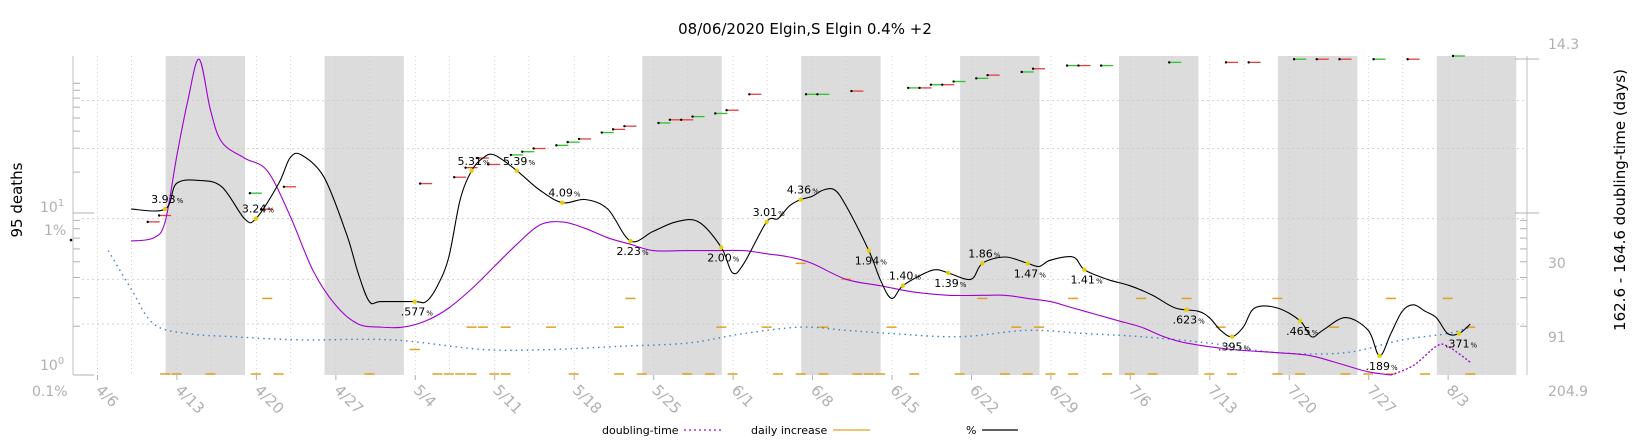 The height and width of the screenshot is (440, 1640). Describe the element at coordinates (71, 240) in the screenshot. I see `left-edge-dot` at that location.